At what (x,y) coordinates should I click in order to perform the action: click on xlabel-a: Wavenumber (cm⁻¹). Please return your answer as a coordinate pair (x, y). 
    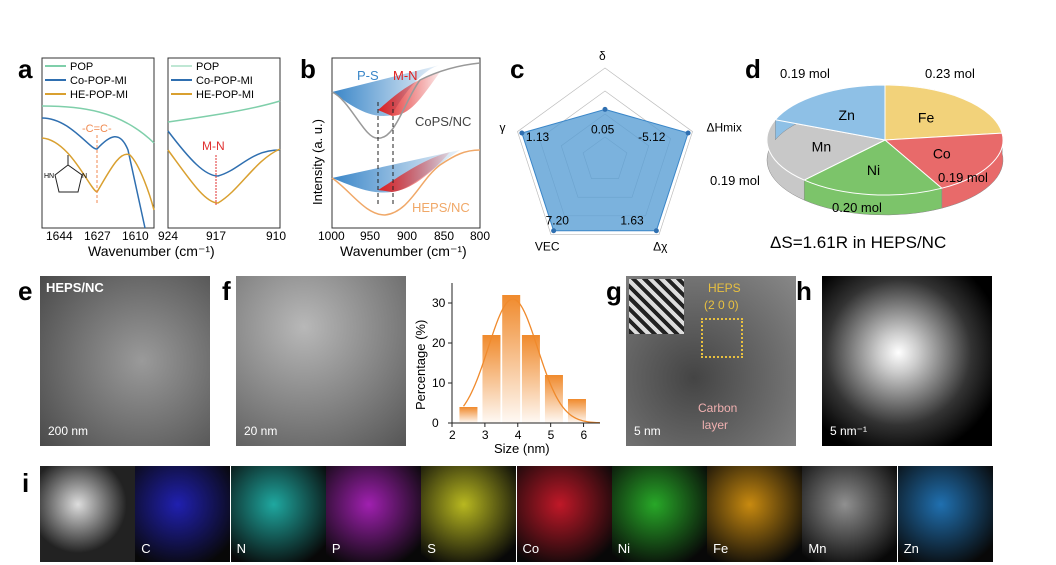
    Looking at the image, I should click on (151, 251).